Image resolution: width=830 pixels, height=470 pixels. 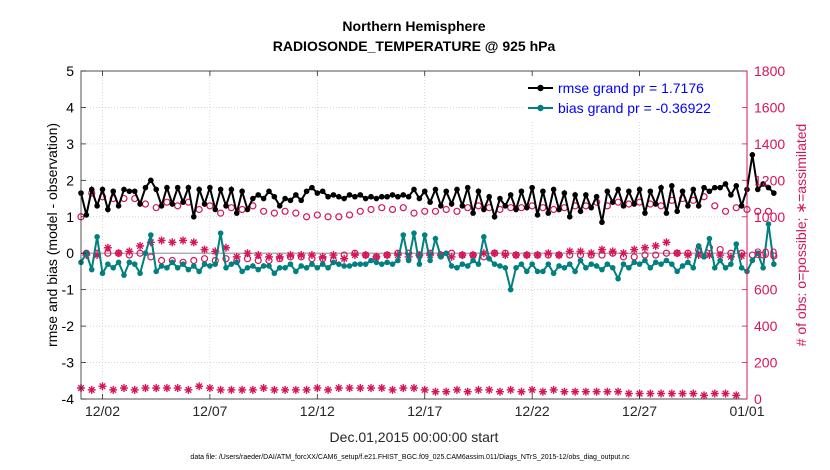 I want to click on y-left-tick-label: -1, so click(x=68, y=290).